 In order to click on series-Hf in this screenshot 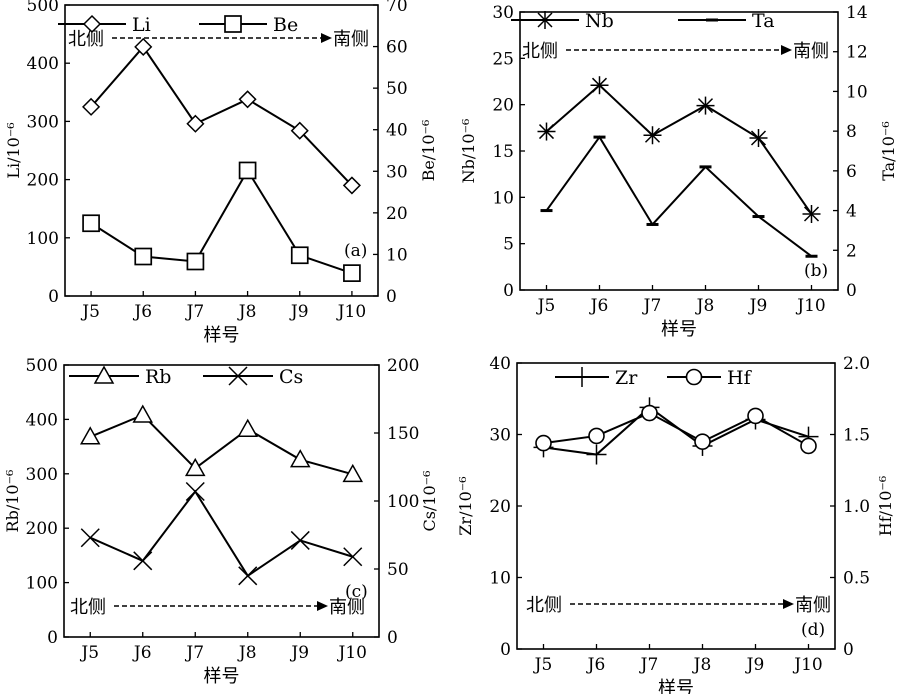, I will do `click(676, 429)`.